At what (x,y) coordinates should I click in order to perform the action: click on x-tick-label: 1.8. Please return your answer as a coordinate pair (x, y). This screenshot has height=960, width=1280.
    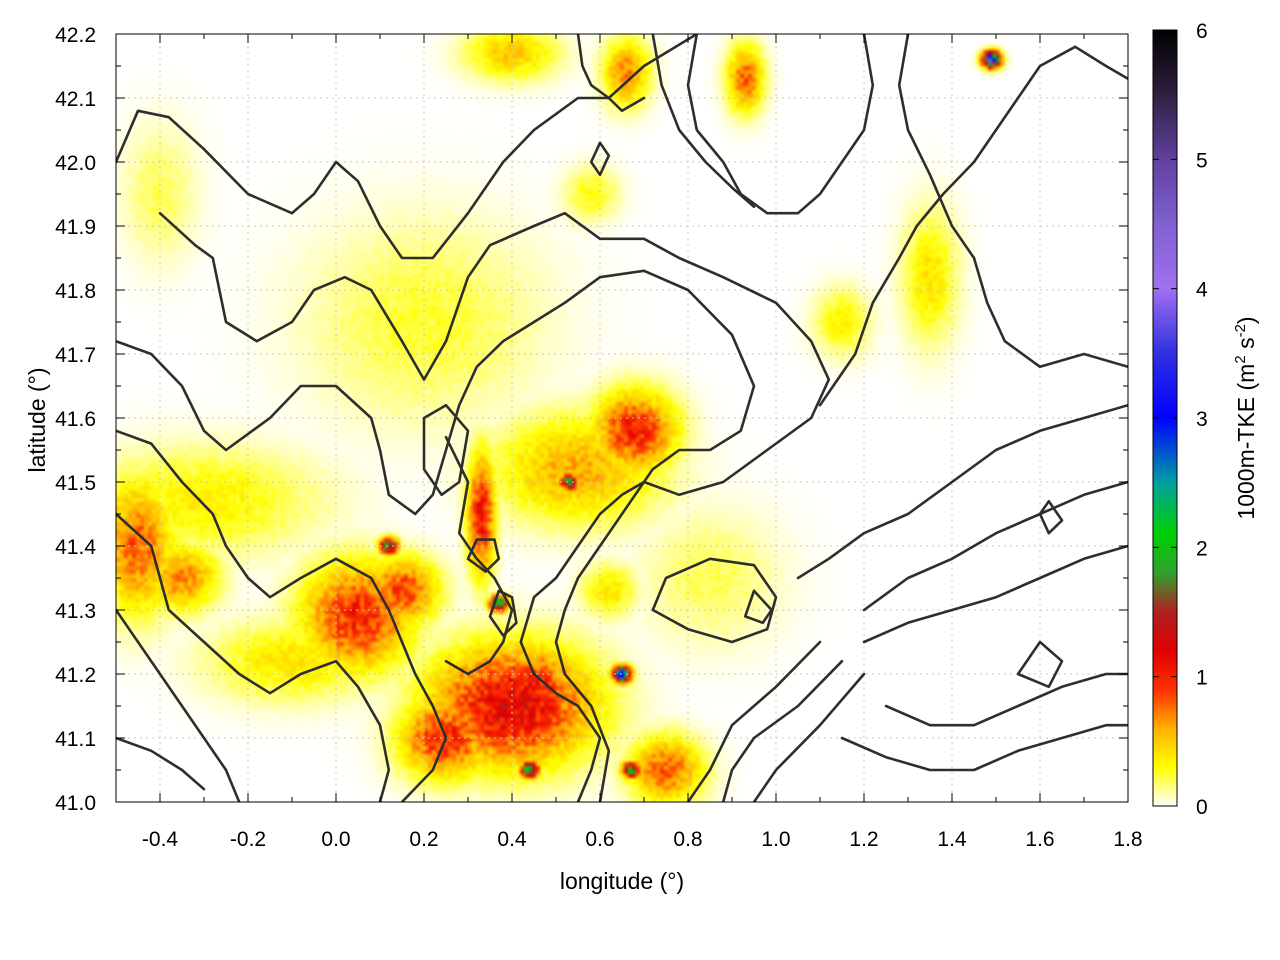
    Looking at the image, I should click on (1127, 839).